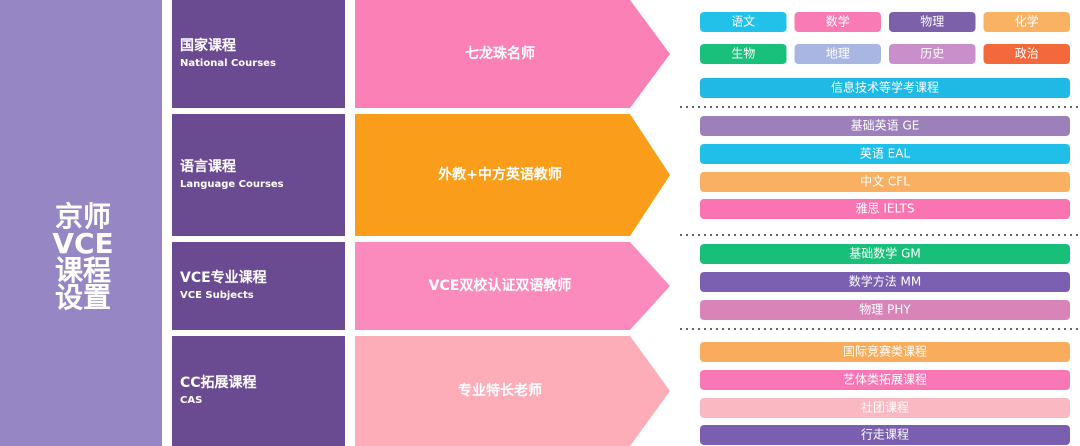 The image size is (1080, 446). Describe the element at coordinates (217, 295) in the screenshot. I see `category-name-en: VCE Subjects` at that location.